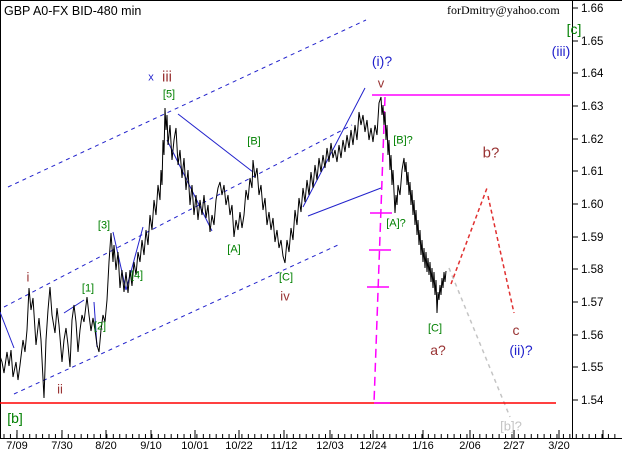  Describe the element at coordinates (469, 446) in the screenshot. I see `x-axis-tick-label: 2/06` at that location.